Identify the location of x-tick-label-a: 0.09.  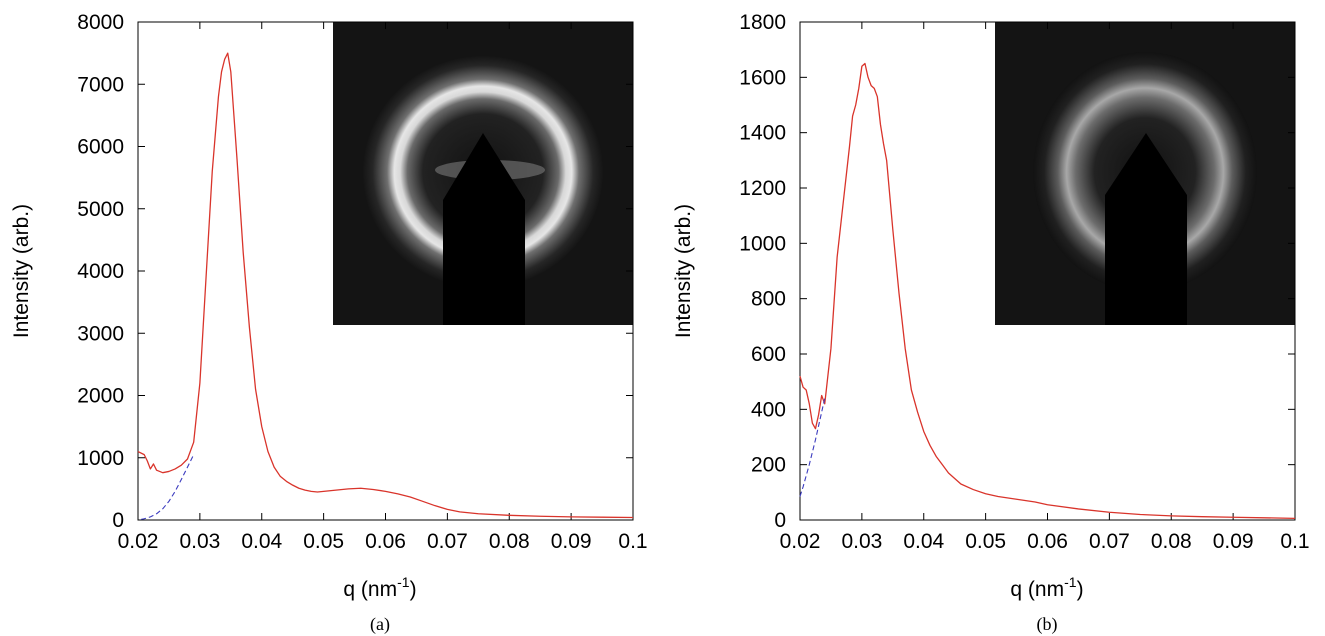
(571, 541).